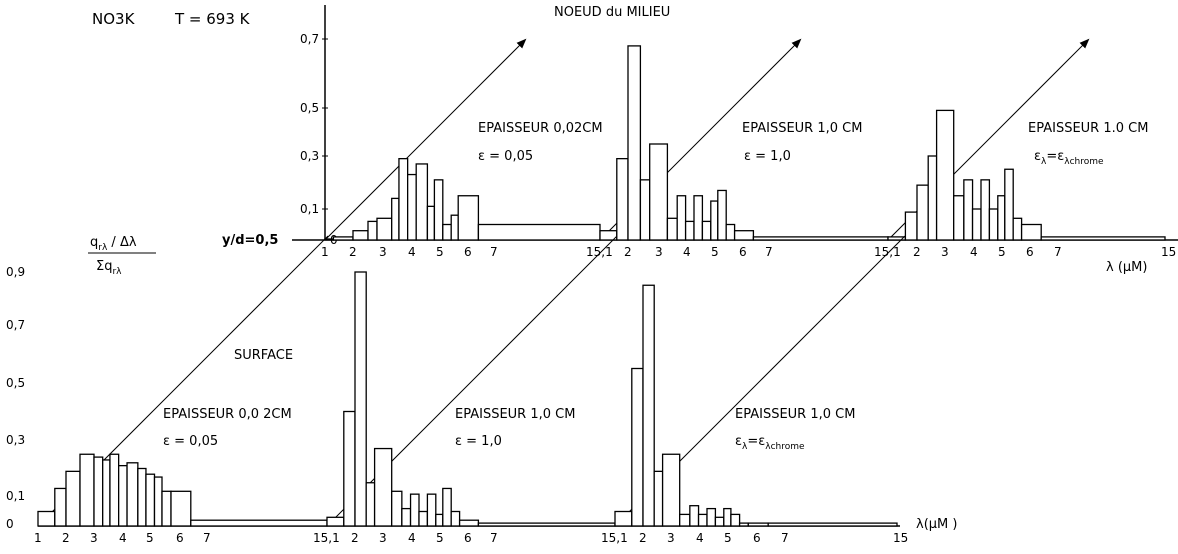 Image resolution: width=1178 pixels, height=554 pixels. What do you see at coordinates (802, 128) in the screenshot?
I see `upper-middle-annotation-1: EPAISSEUR 1,0 CM` at bounding box center [802, 128].